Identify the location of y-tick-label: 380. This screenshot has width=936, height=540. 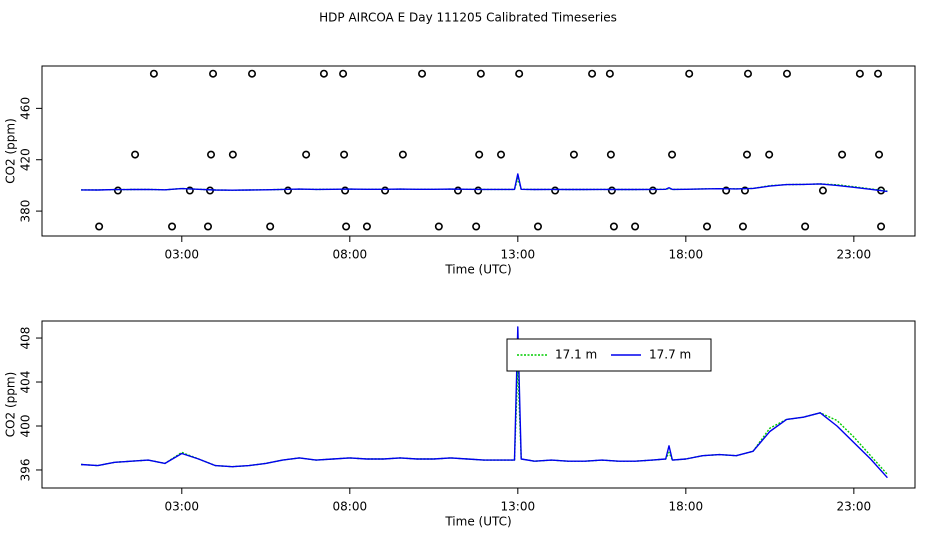
(26, 211).